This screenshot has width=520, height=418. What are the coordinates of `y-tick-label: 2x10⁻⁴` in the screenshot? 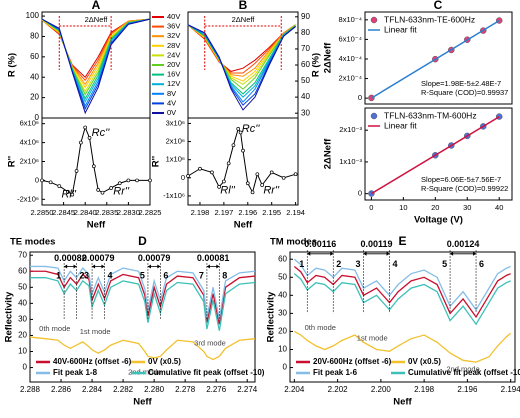 It's located at (350, 78).